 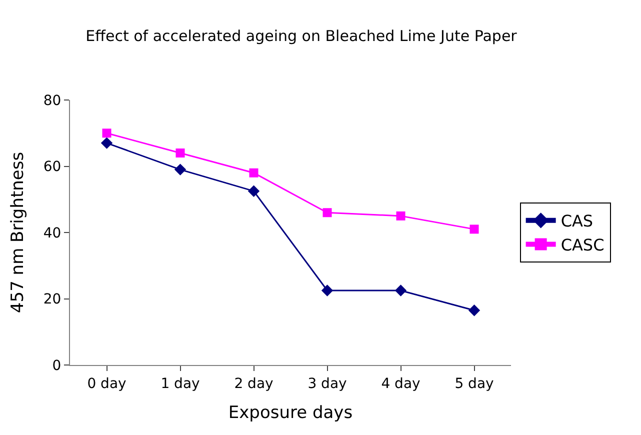 What do you see at coordinates (18, 233) in the screenshot?
I see `y-axis-title: 457 nm Brightness` at bounding box center [18, 233].